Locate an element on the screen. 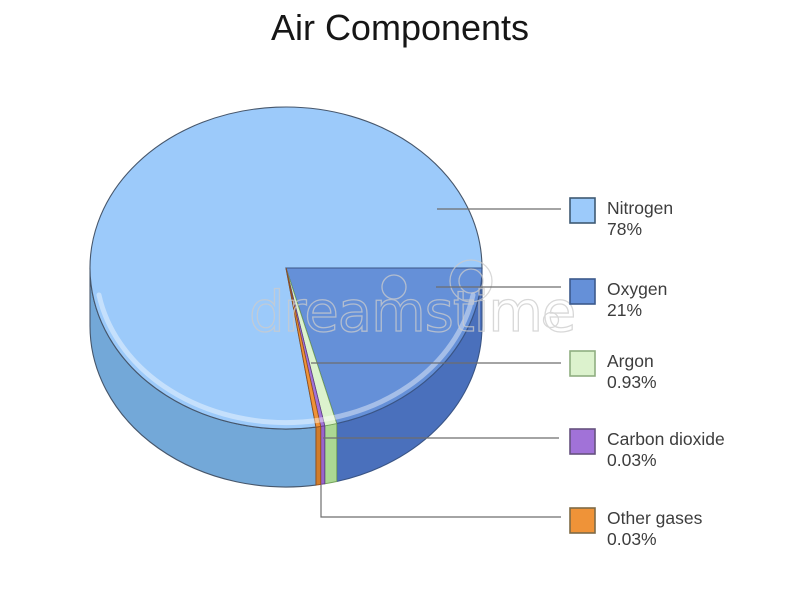  legend-item-carbon-dioxide: Carbon dioxide 0.03% is located at coordinates (647, 449).